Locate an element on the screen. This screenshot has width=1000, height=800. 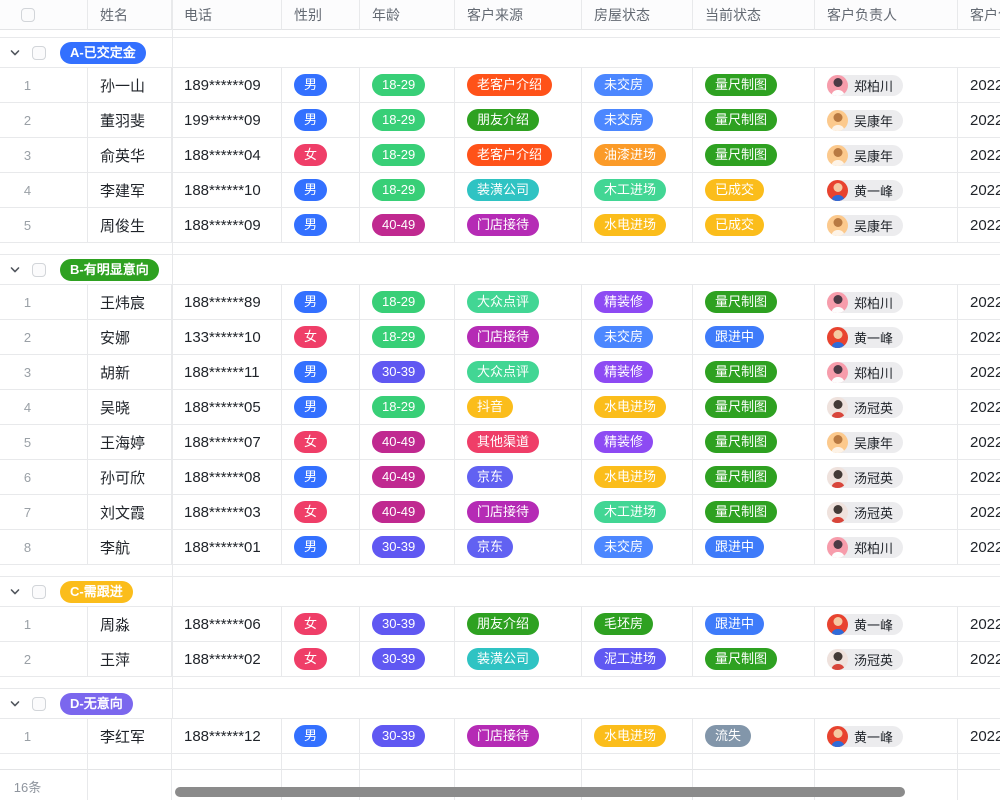
source-cell: 装潢公司 is located at coordinates (518, 190).